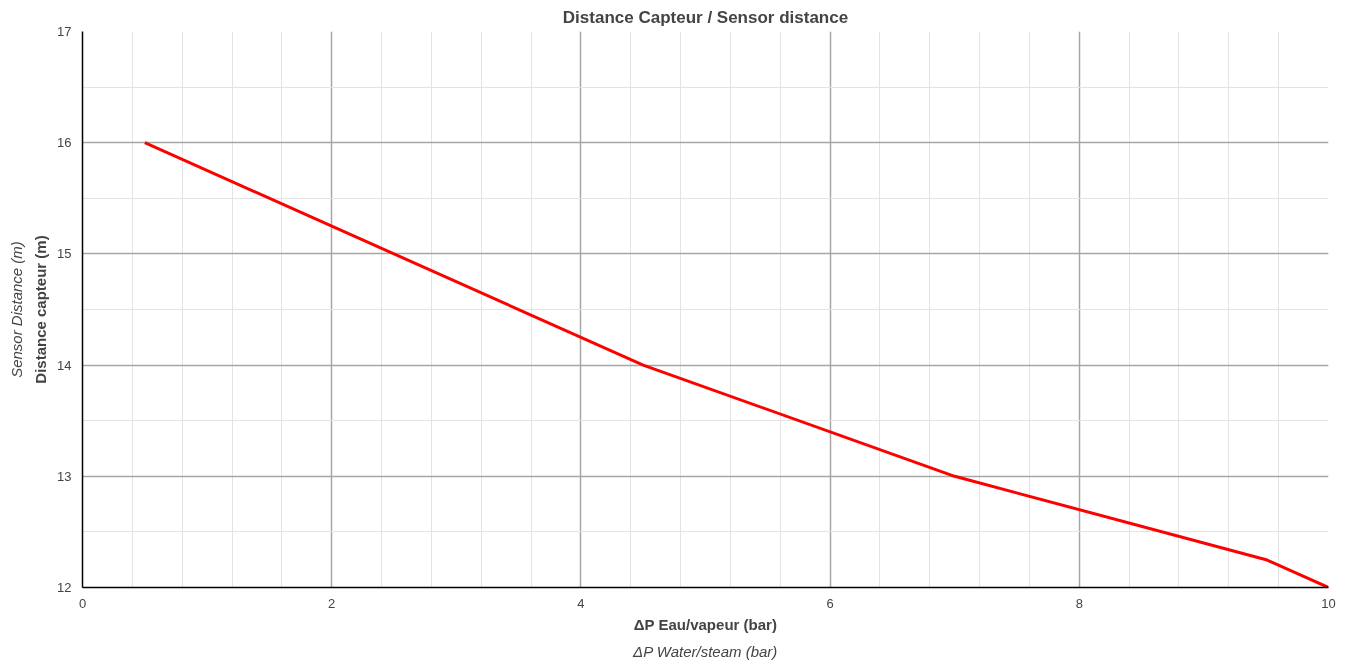  Describe the element at coordinates (705, 17) in the screenshot. I see `chart-title: Distance Capteur / Sensor distance` at that location.